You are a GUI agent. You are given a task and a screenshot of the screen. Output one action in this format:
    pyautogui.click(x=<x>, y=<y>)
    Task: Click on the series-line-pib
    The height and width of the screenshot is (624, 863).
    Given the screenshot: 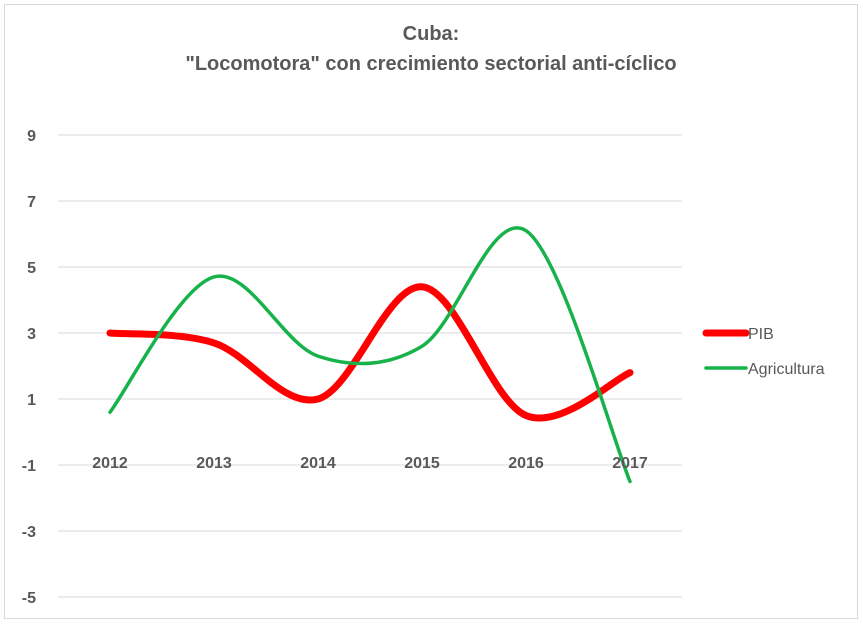 What is the action you would take?
    pyautogui.click(x=370, y=352)
    